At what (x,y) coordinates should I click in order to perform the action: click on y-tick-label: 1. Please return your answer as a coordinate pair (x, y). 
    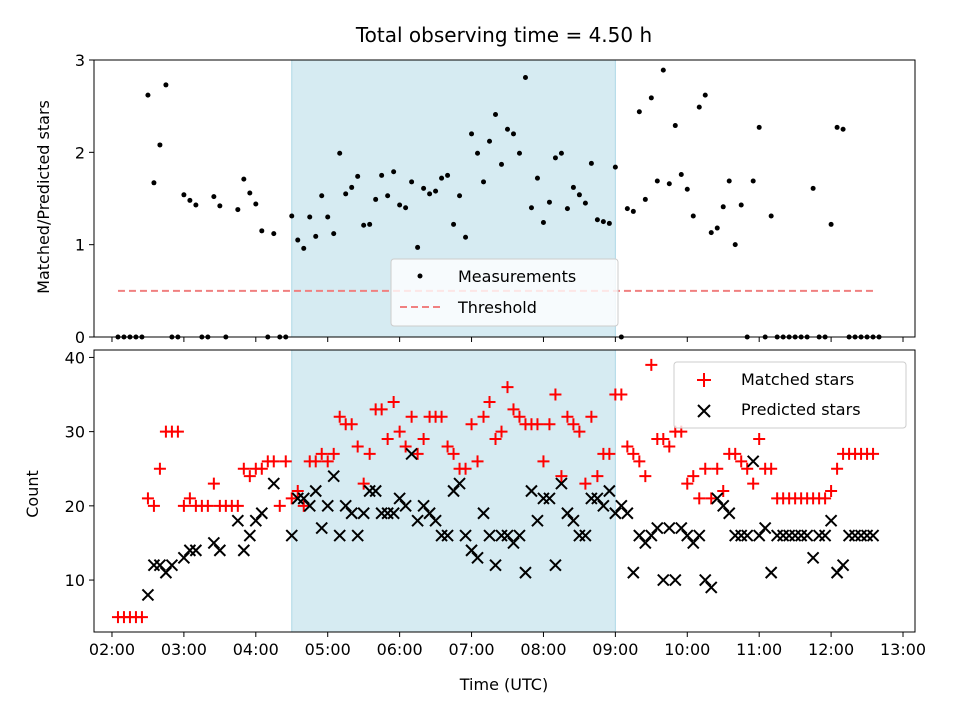
    Looking at the image, I should click on (80, 245).